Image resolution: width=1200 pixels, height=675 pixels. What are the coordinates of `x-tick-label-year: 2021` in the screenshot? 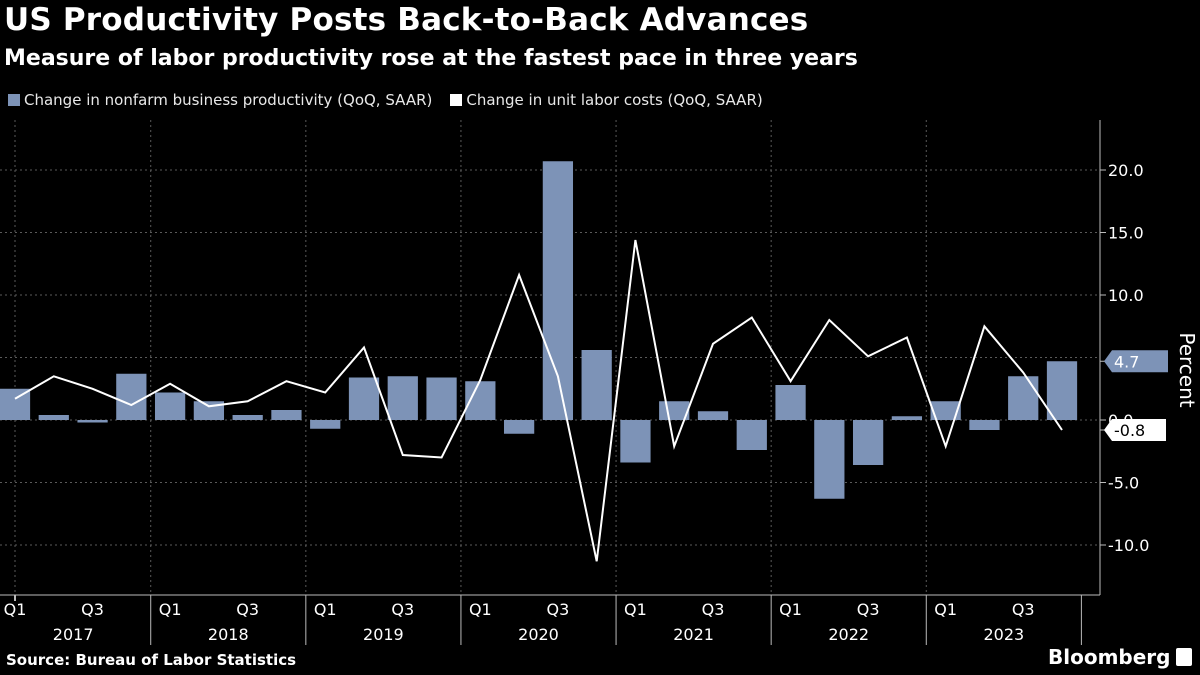 It's located at (693, 634).